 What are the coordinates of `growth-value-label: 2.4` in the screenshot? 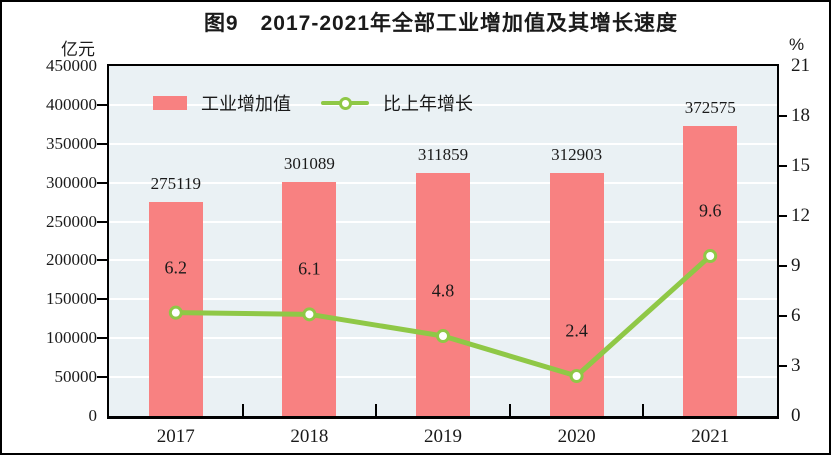 It's located at (576, 330).